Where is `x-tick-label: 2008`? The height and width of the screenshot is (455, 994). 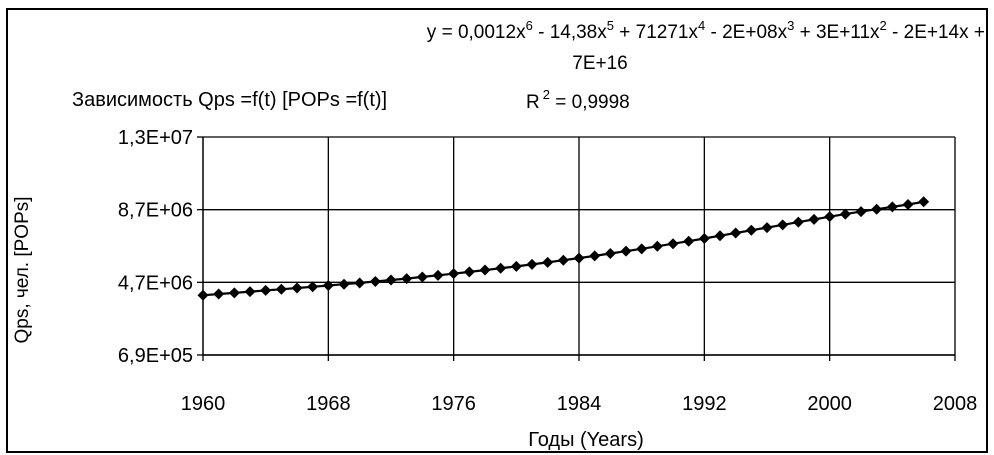
x-tick-label: 2008 is located at coordinates (955, 404).